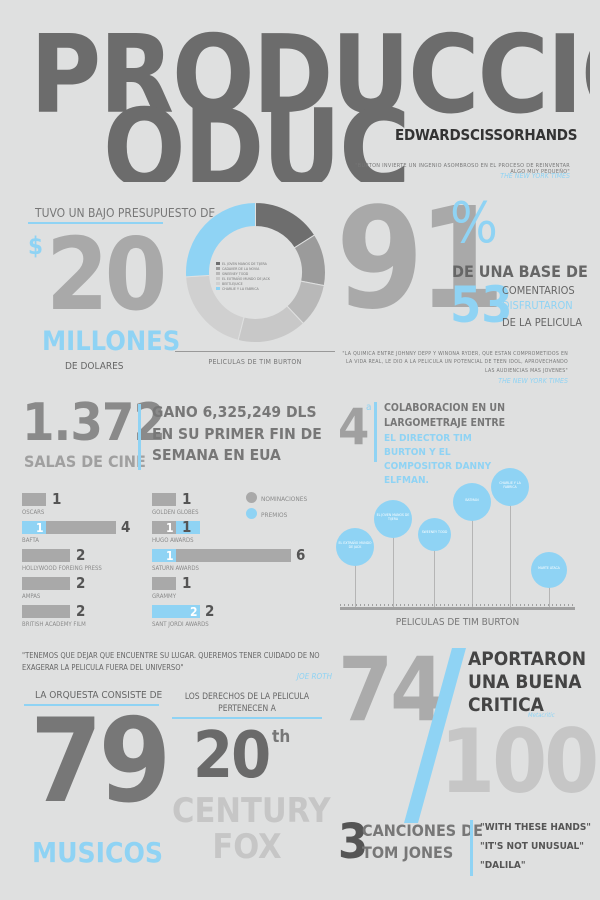 This screenshot has height=900, width=600. What do you see at coordinates (519, 761) in the screenshot?
I see `critics-bottom: 100` at bounding box center [519, 761].